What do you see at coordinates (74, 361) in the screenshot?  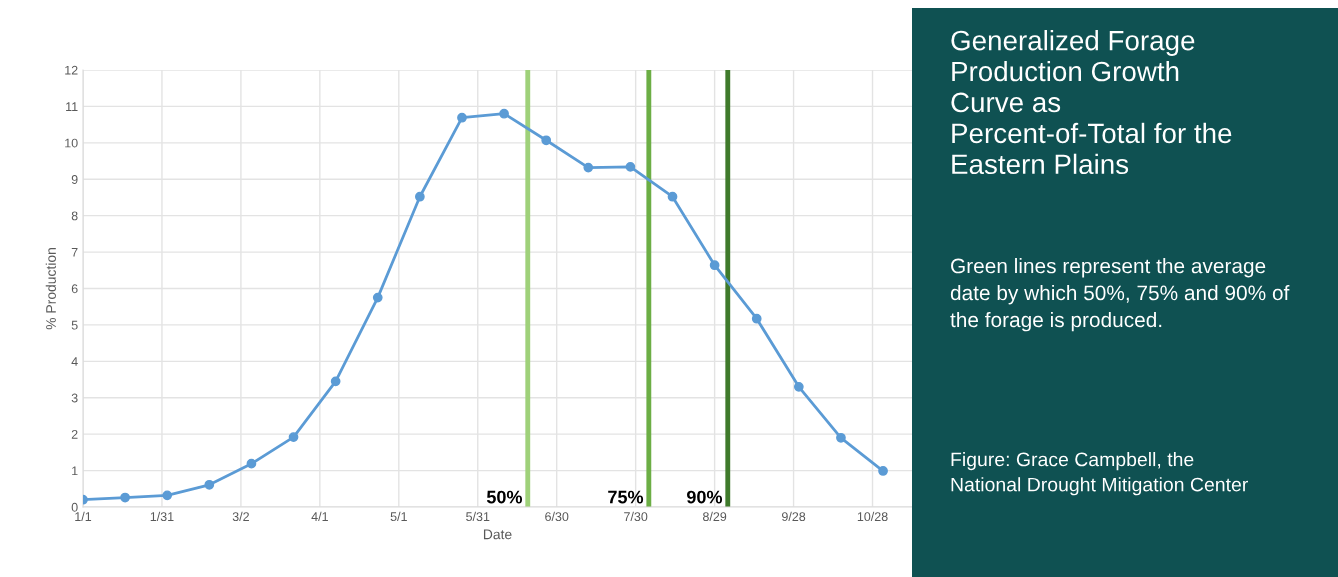 I see `y-tick-label: 4` at bounding box center [74, 361].